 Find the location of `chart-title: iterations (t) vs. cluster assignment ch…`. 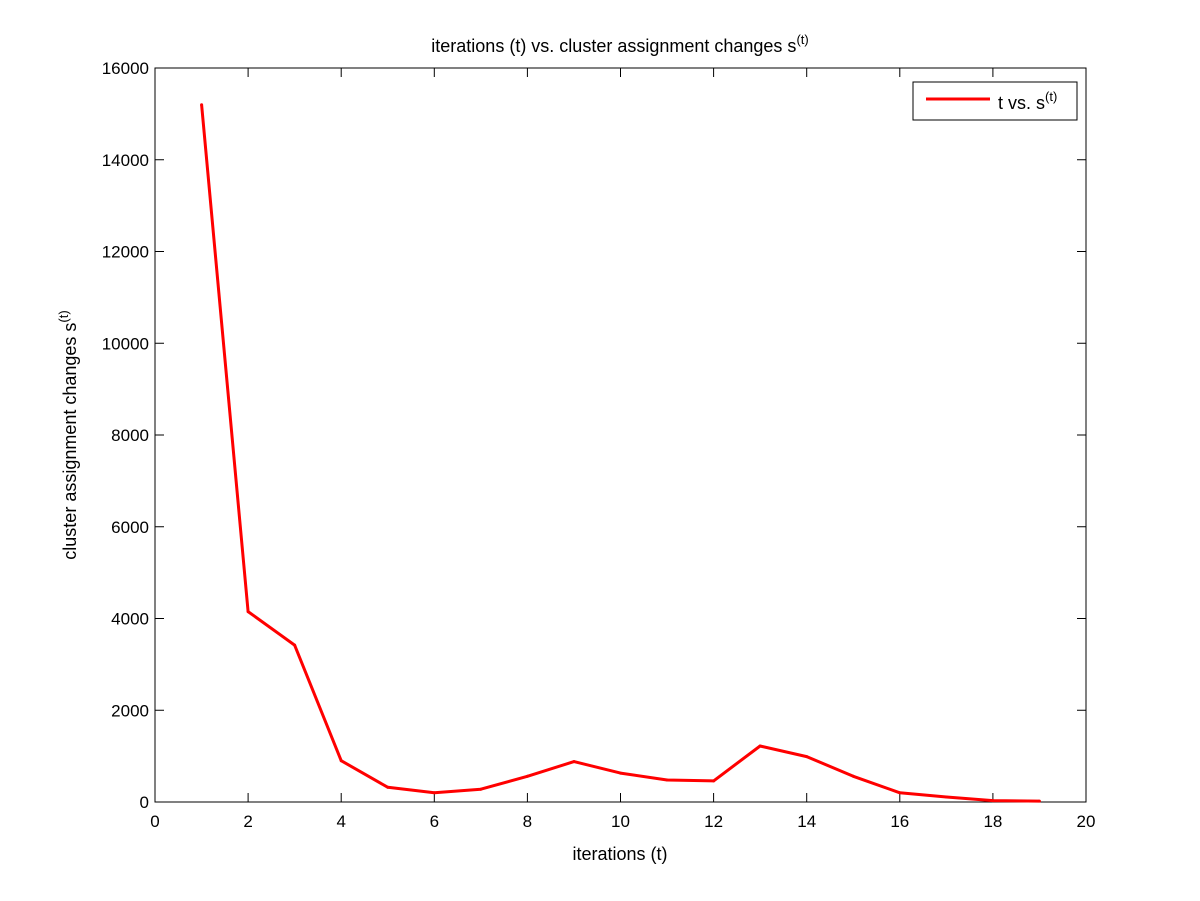

chart-title: iterations (t) vs. cluster assignment ch… is located at coordinates (619, 44).